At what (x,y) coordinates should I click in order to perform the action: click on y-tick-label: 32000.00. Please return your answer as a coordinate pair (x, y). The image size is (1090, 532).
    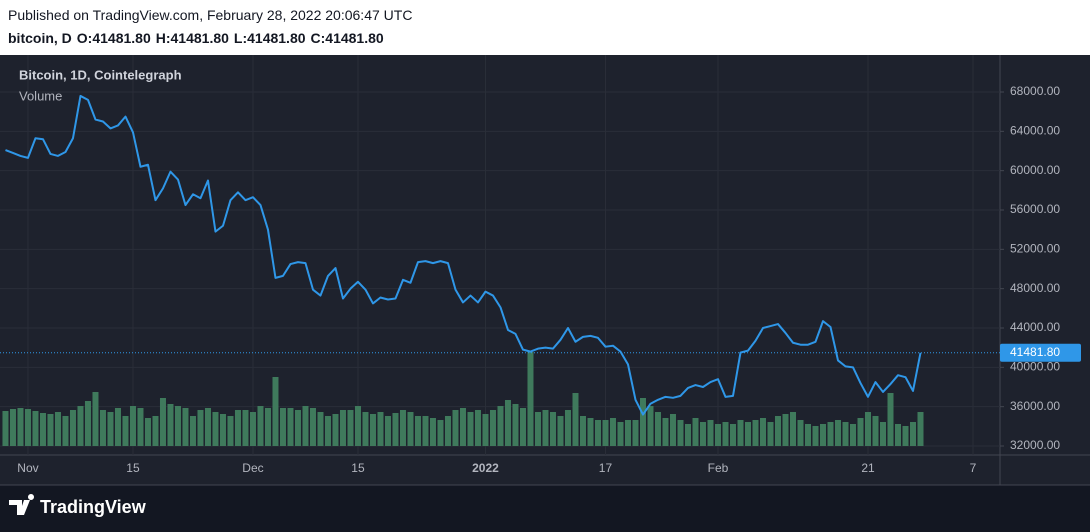
    Looking at the image, I should click on (1035, 445).